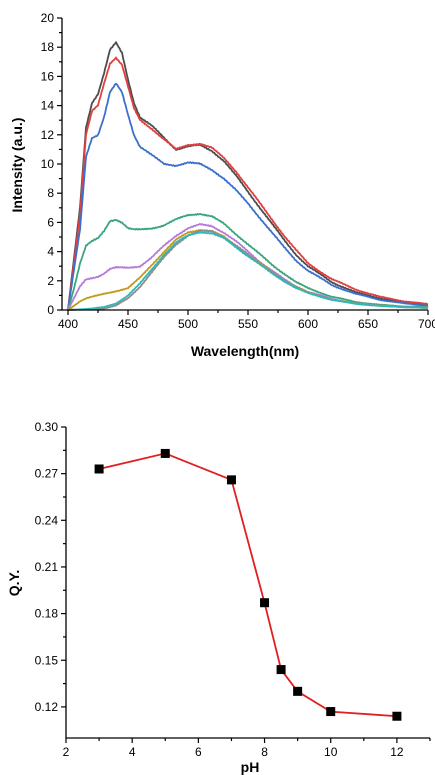 This screenshot has width=435, height=775. Describe the element at coordinates (50, 281) in the screenshot. I see `y-tick-label: 2` at that location.